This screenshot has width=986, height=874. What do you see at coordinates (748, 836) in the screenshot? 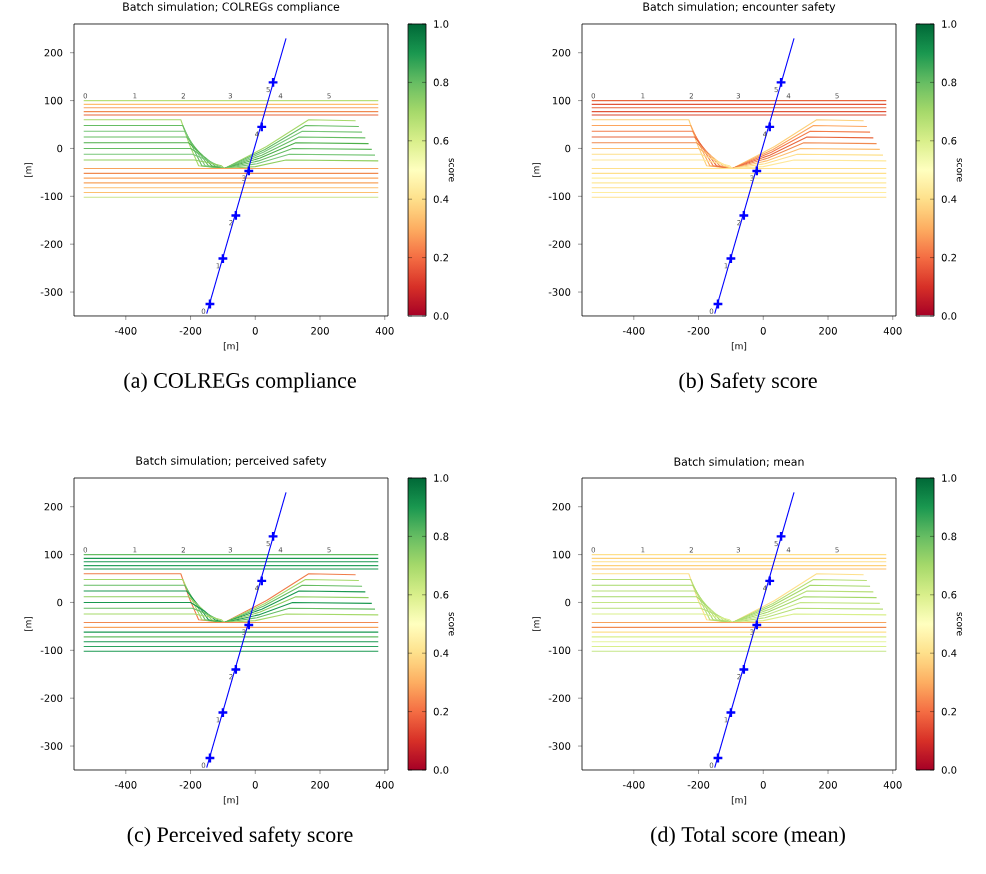
I see `text: (d) Total score (mean)` at bounding box center [748, 836].